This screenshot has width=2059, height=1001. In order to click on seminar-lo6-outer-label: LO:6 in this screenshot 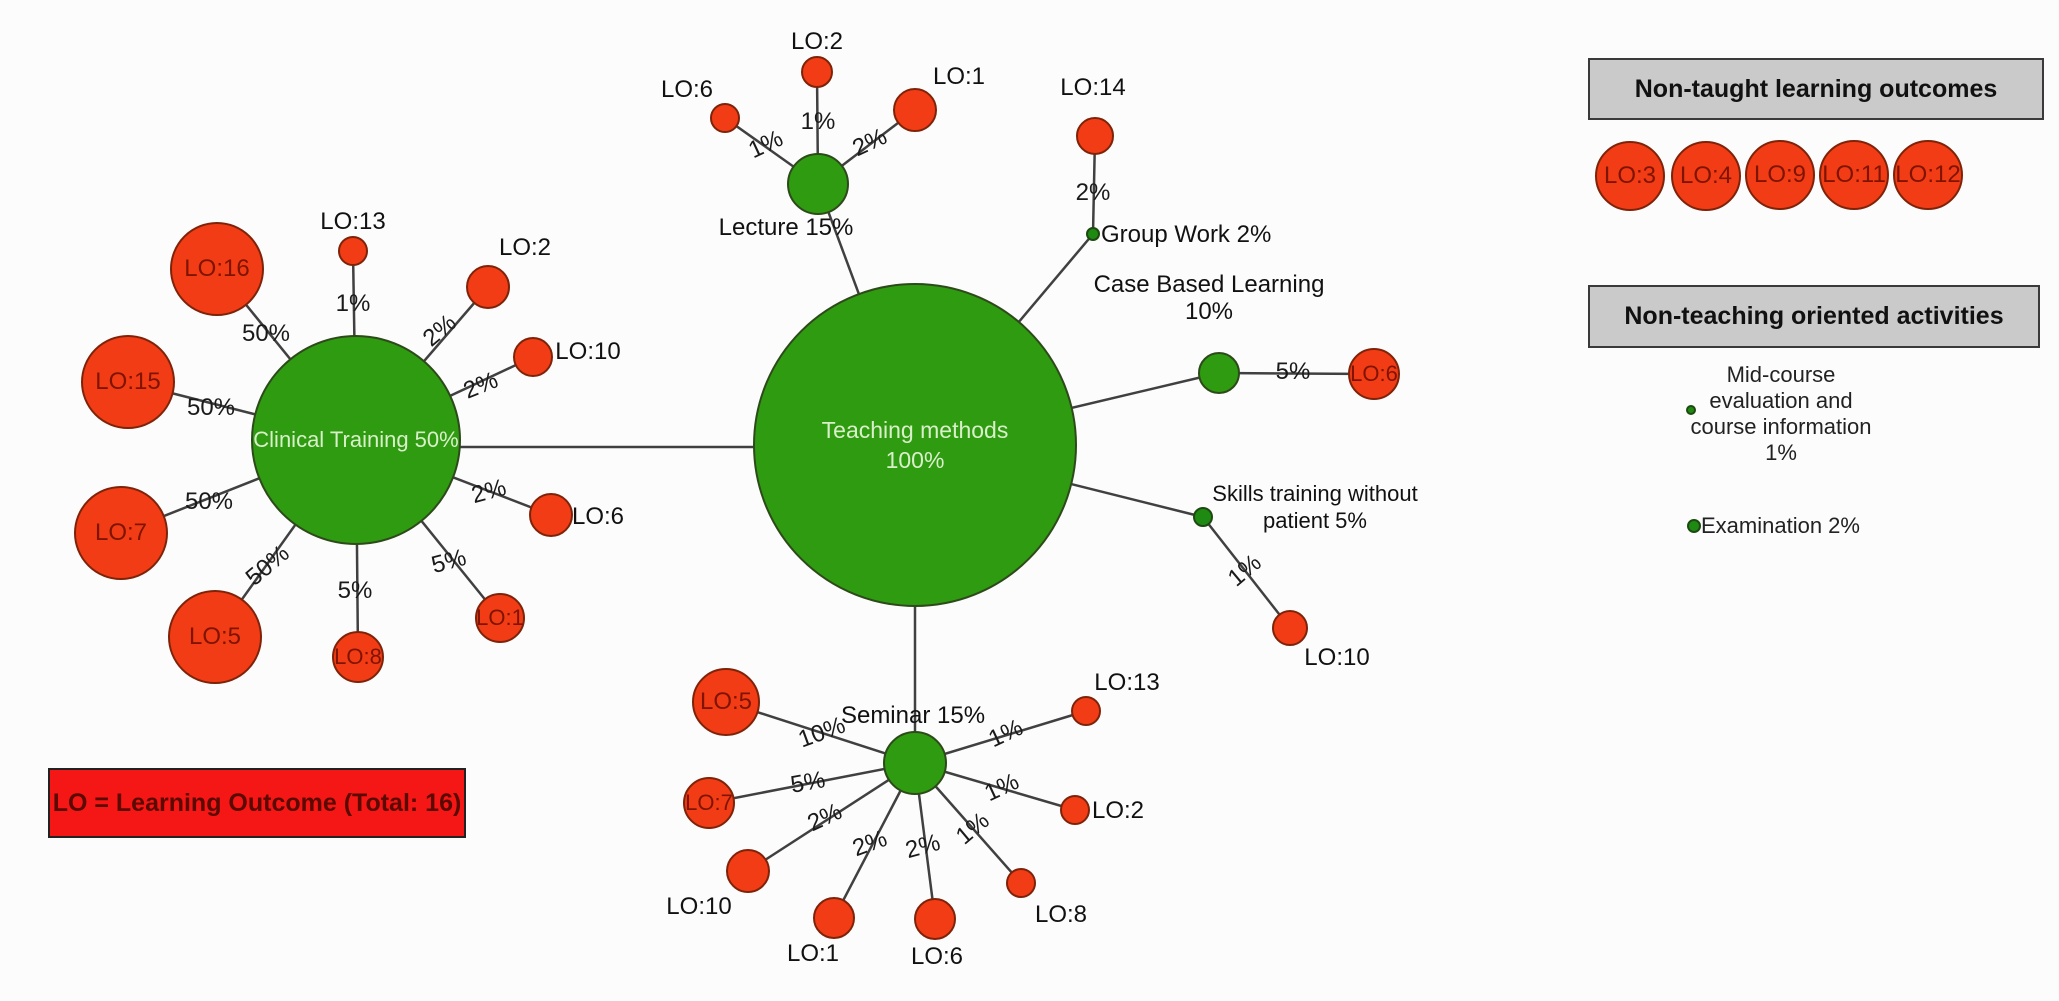, I will do `click(937, 956)`.